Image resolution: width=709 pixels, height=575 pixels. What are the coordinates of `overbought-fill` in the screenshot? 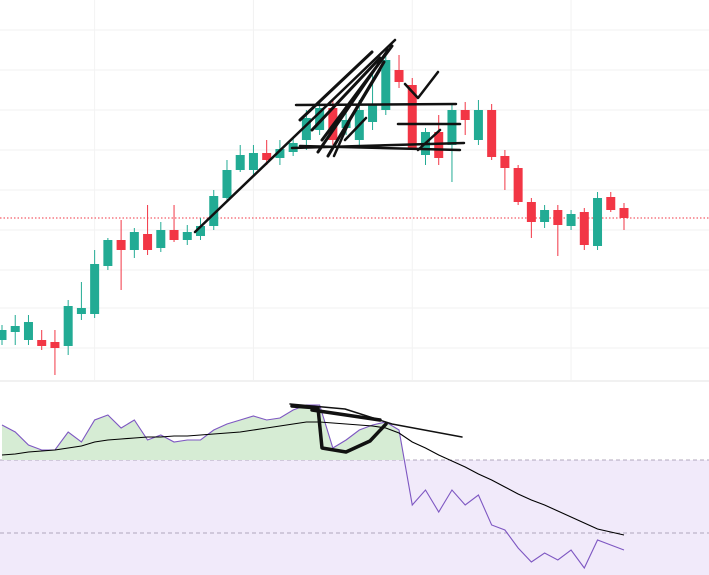 It's located at (313, 432).